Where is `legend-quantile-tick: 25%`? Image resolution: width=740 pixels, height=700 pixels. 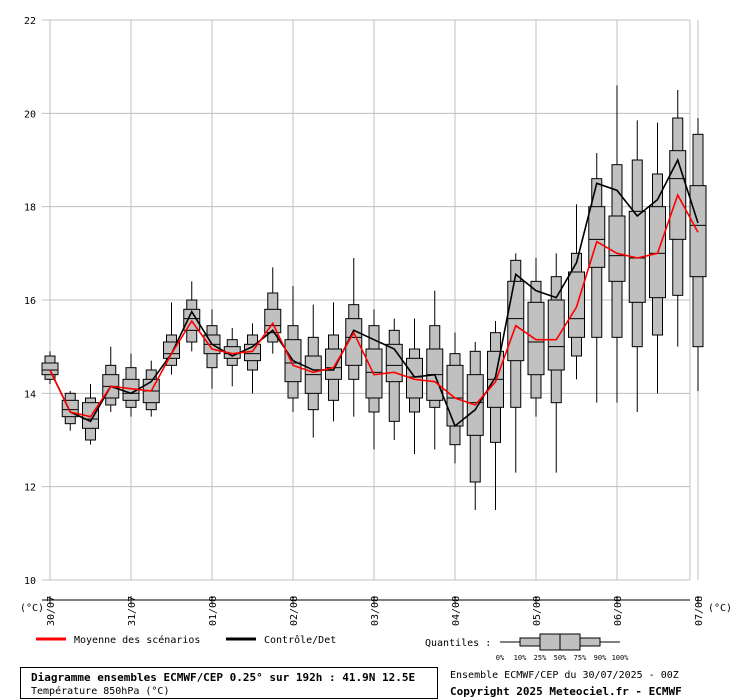 legend-quantile-tick: 25% is located at coordinates (540, 658).